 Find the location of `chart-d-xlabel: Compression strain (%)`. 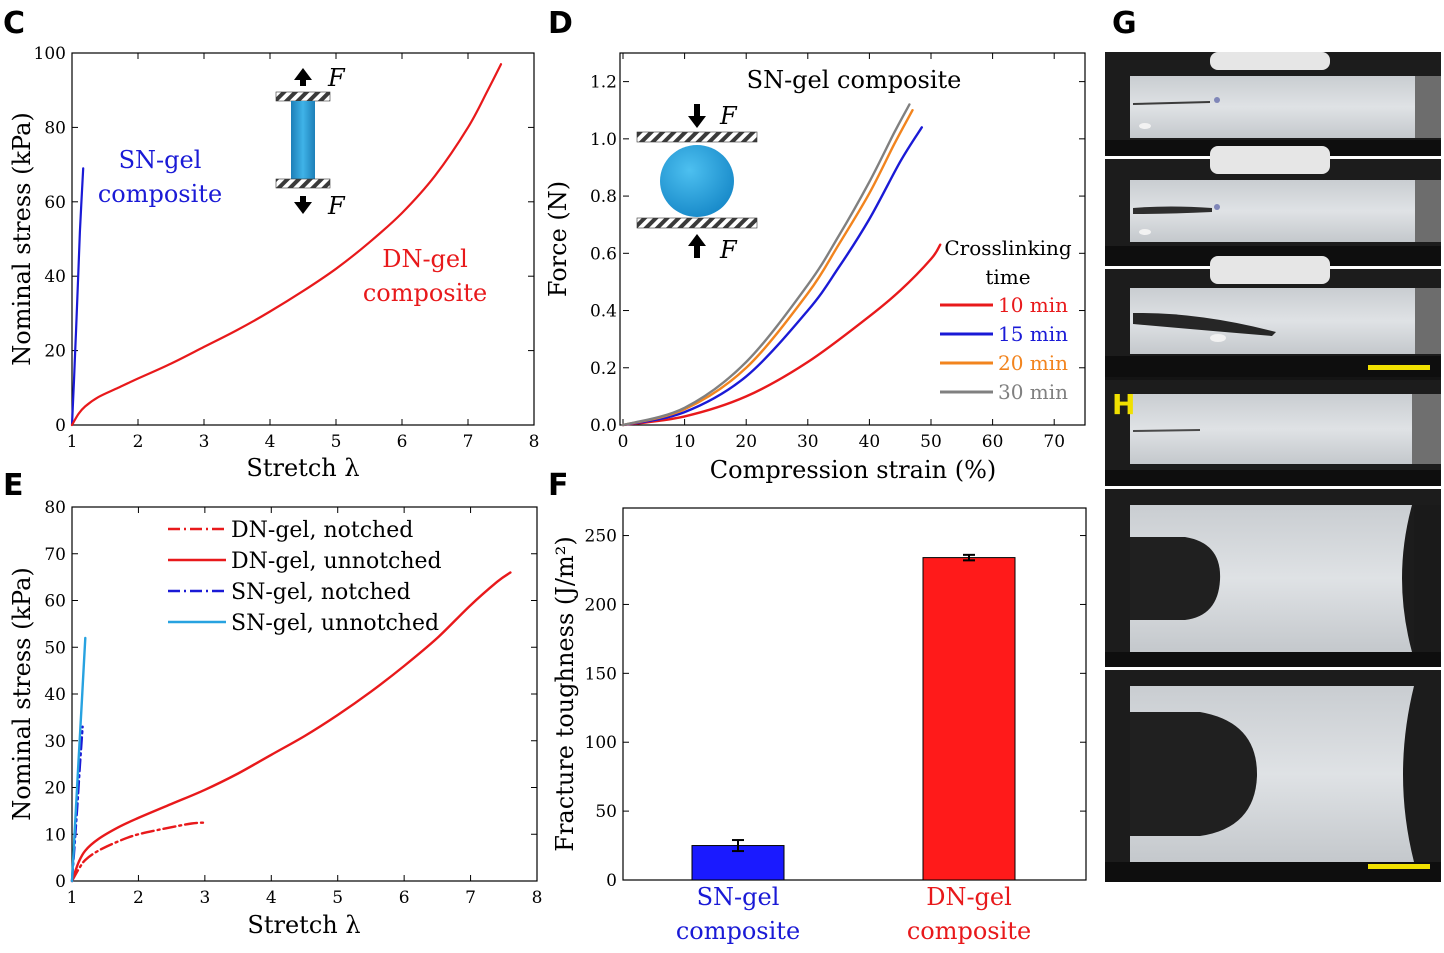

chart-d-xlabel: Compression strain (%) is located at coordinates (853, 470).